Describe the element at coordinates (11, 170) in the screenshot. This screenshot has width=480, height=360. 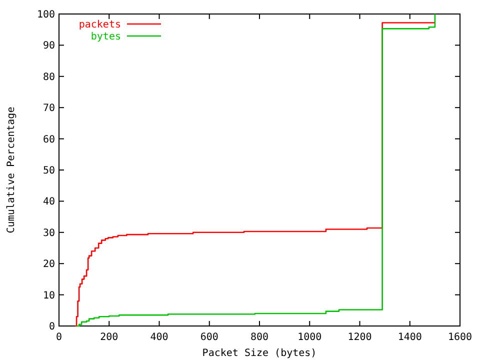
I see `y-axis-title: Cumulative Percentage` at that location.